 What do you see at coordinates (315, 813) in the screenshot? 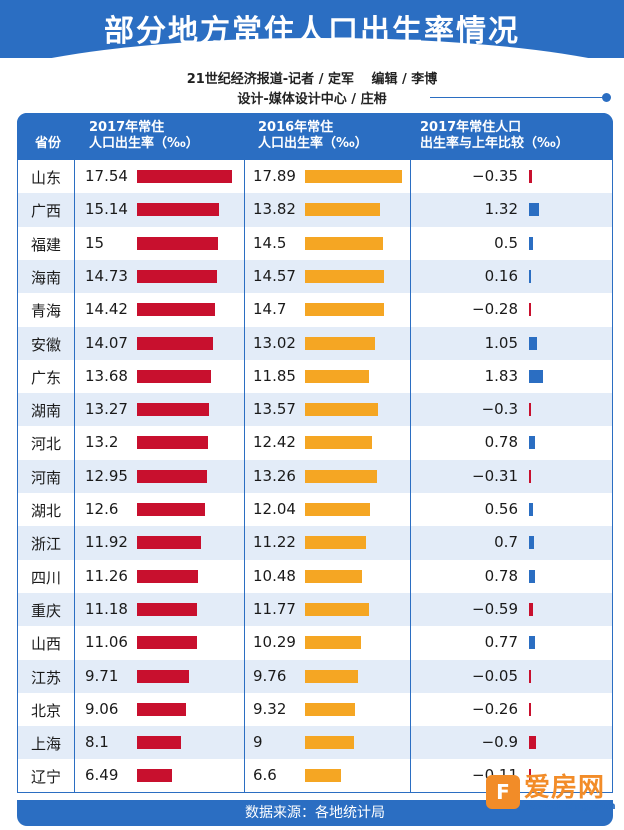
I see `data-source: 数据来源：各地统计局` at bounding box center [315, 813].